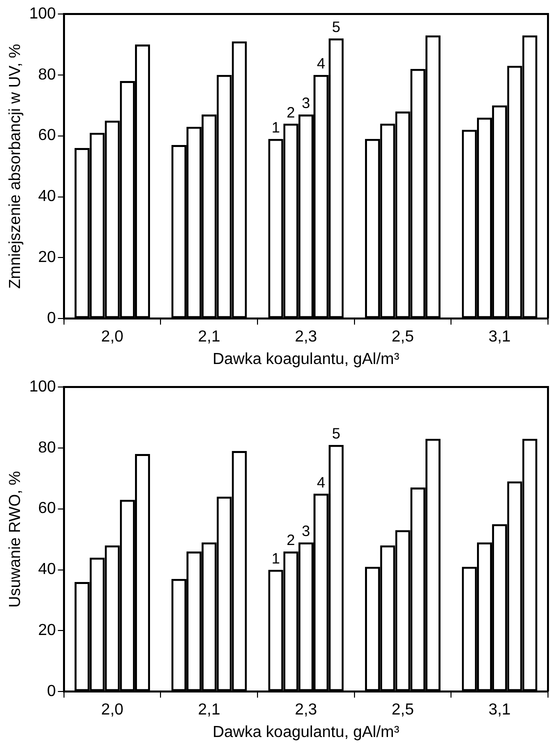  I want to click on y-axis-title: Usuwanie RWO, %, so click(15, 539).